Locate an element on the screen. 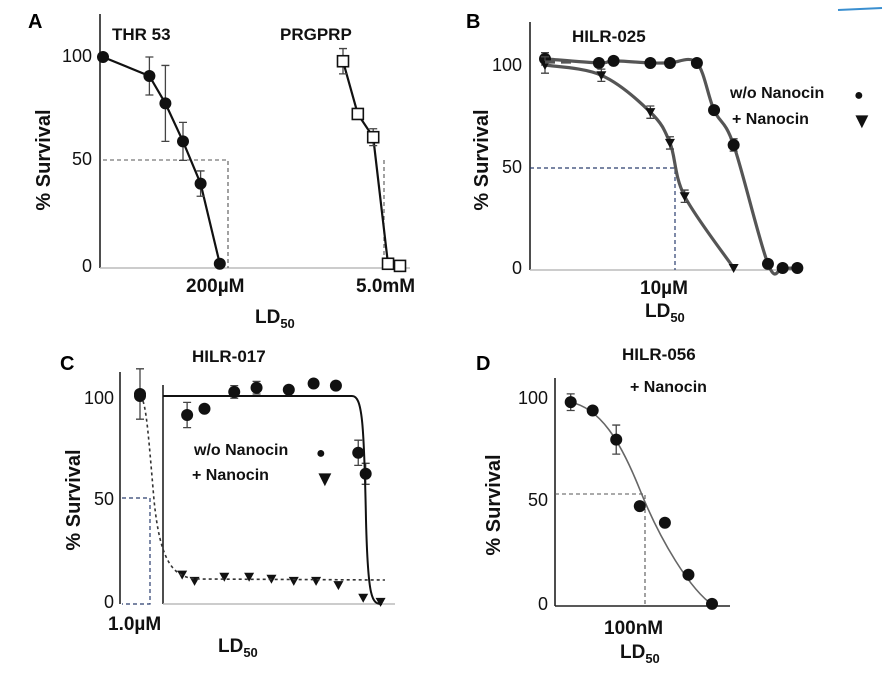  y-axis-label-d: % Survival is located at coordinates (494, 504).